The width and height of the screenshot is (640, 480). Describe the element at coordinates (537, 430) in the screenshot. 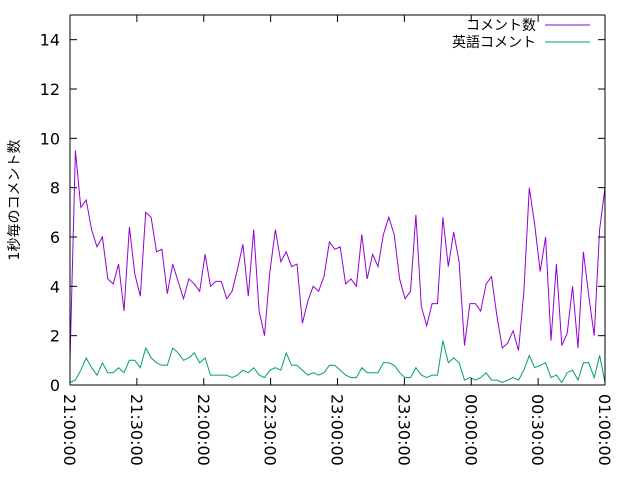

I see `x-tick-label: 00:30:00` at that location.